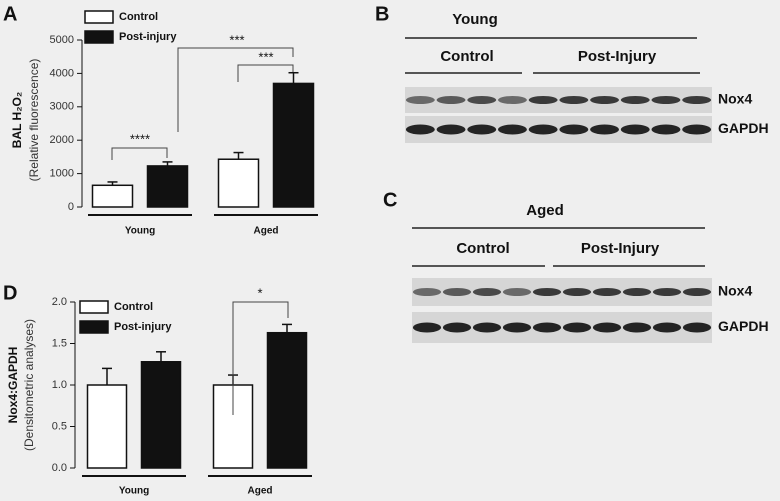 The height and width of the screenshot is (501, 780). What do you see at coordinates (62, 40) in the screenshot?
I see `y-tick-label: 5000` at bounding box center [62, 40].